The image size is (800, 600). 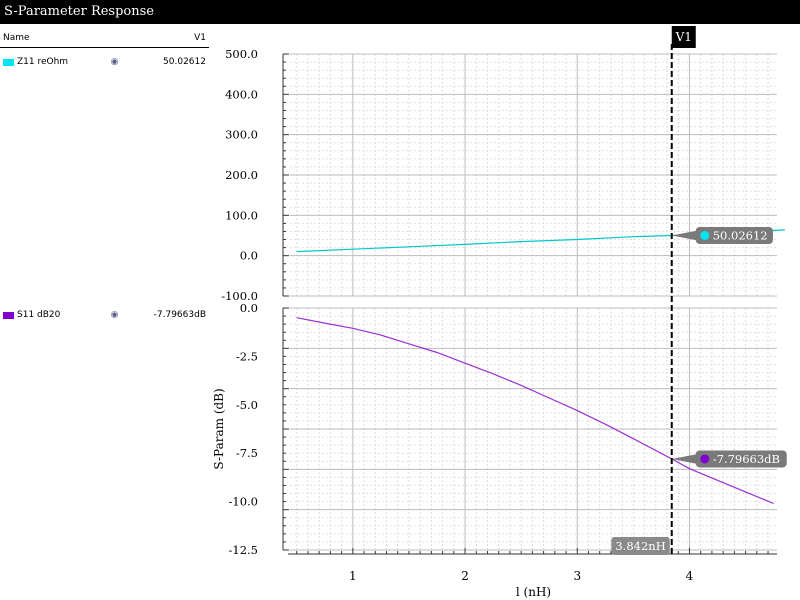 I want to click on x-tick-label: 1, so click(x=353, y=576).